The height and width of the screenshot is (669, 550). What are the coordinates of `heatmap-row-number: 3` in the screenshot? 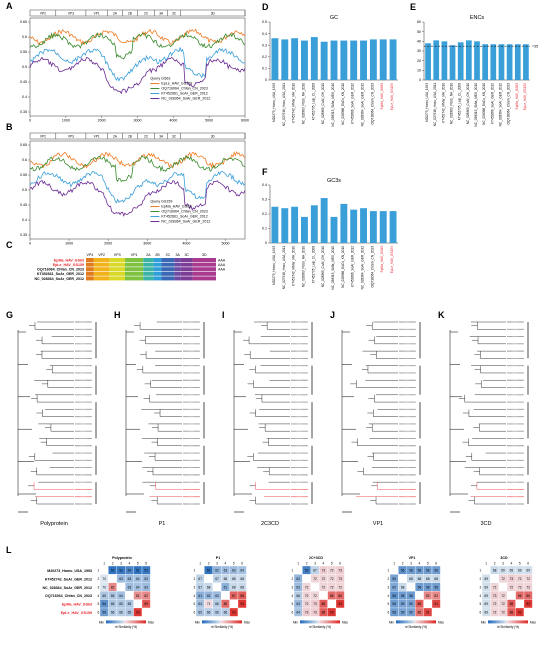 It's located at (195, 587).